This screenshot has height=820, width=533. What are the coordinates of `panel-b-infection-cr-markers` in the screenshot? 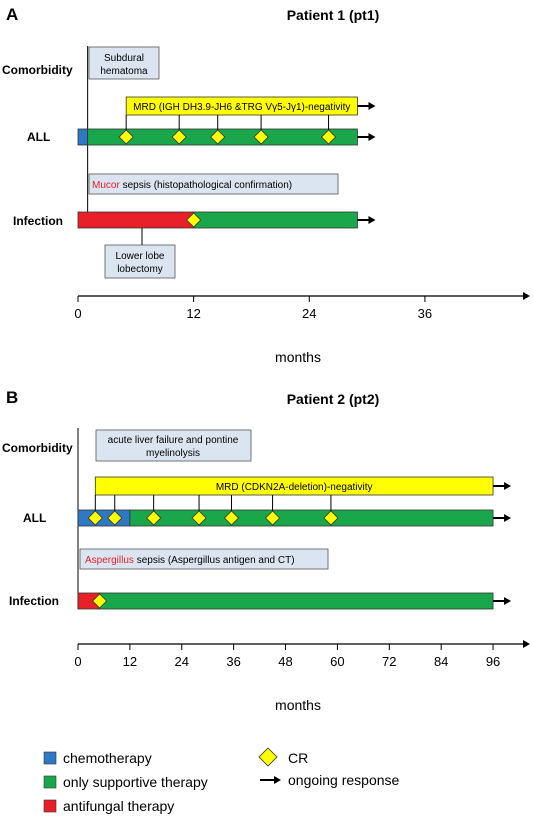 It's located at (100, 601).